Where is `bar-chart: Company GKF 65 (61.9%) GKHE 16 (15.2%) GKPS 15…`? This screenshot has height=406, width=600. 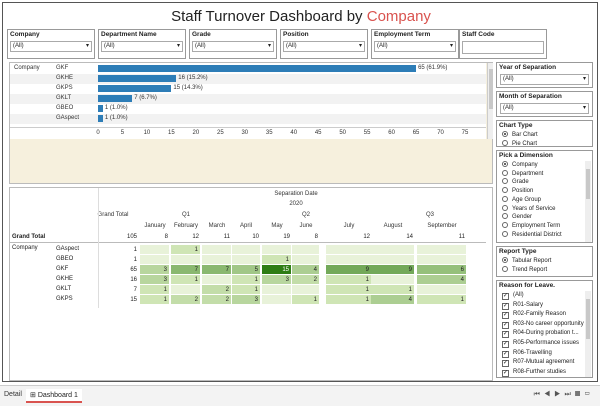 bar-chart: Company GKF 65 (61.9%) GKHE 16 (15.2%) GKPS 15… is located at coordinates (248, 95).